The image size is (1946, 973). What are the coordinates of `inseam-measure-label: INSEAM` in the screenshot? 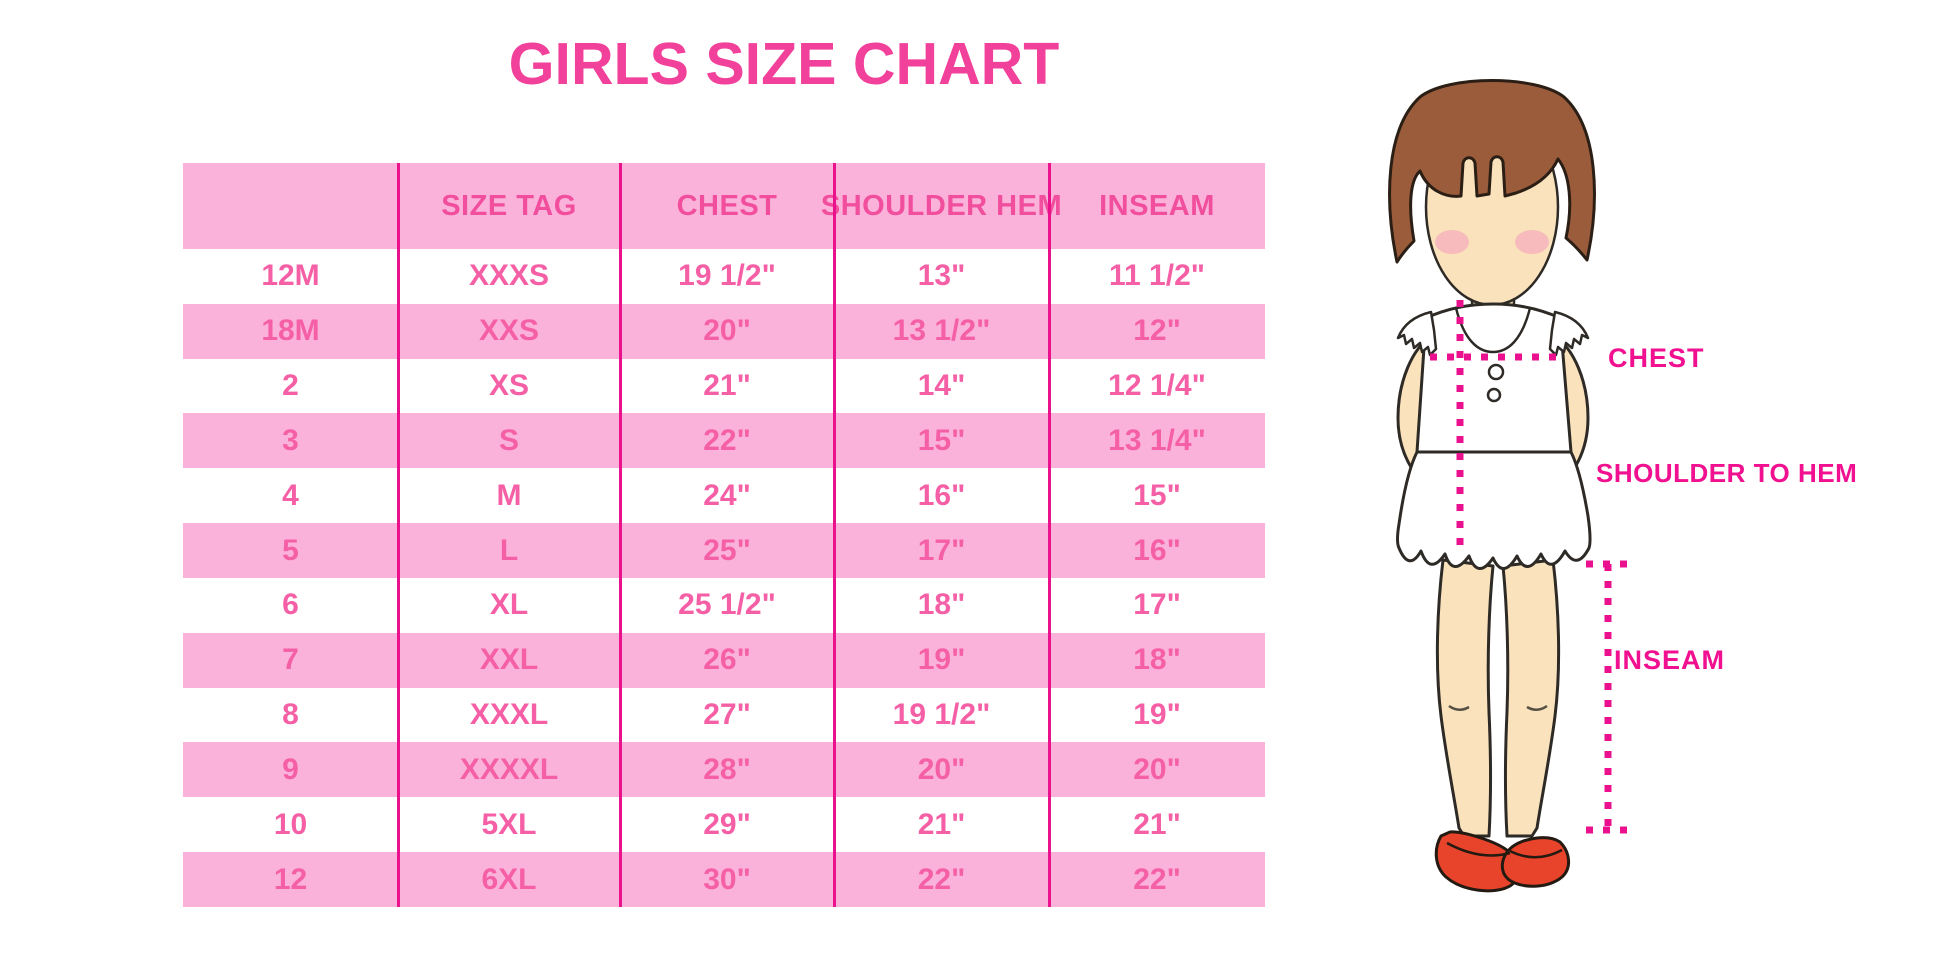 It's located at (1670, 660).